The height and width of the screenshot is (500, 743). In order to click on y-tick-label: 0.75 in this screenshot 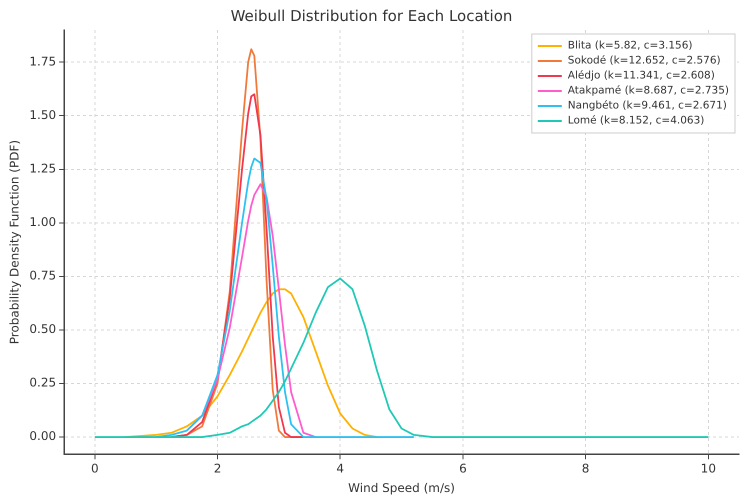, I will do `click(42, 275)`.